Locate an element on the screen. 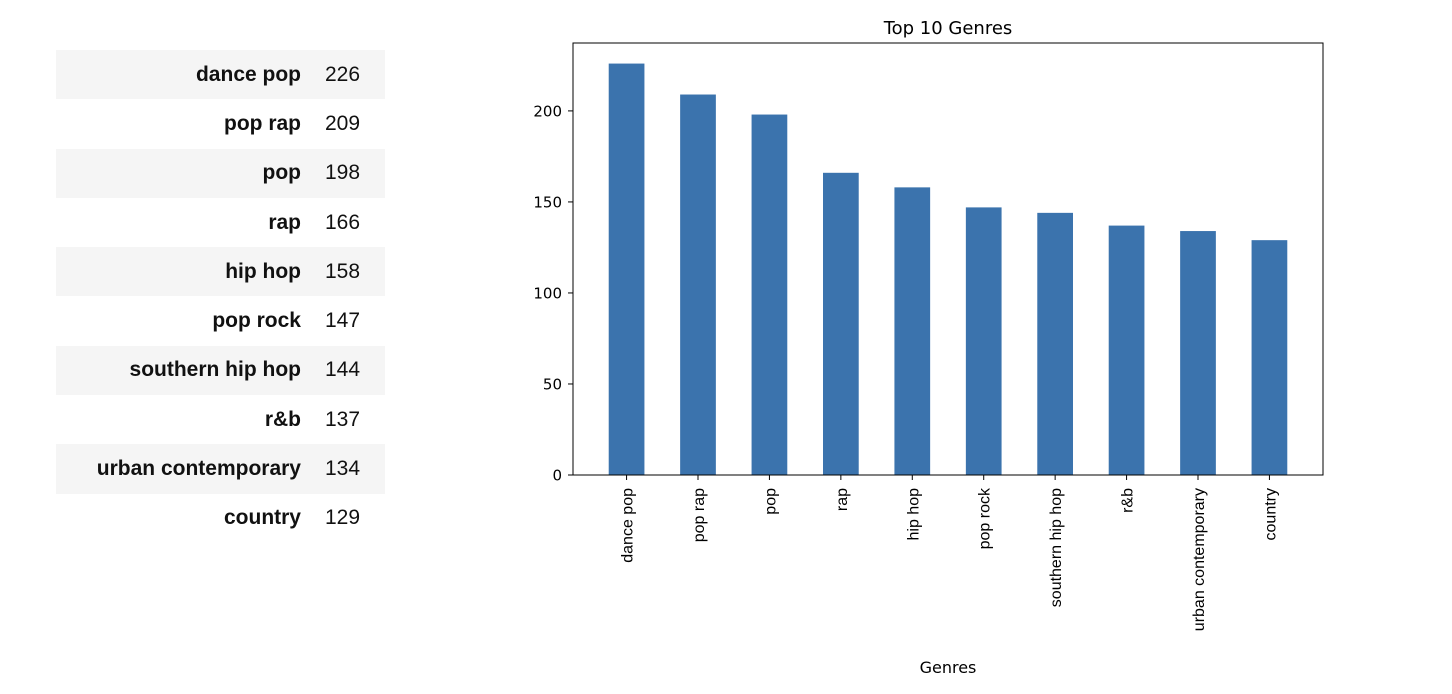  genre-name-cell: pop rock is located at coordinates (256, 321).